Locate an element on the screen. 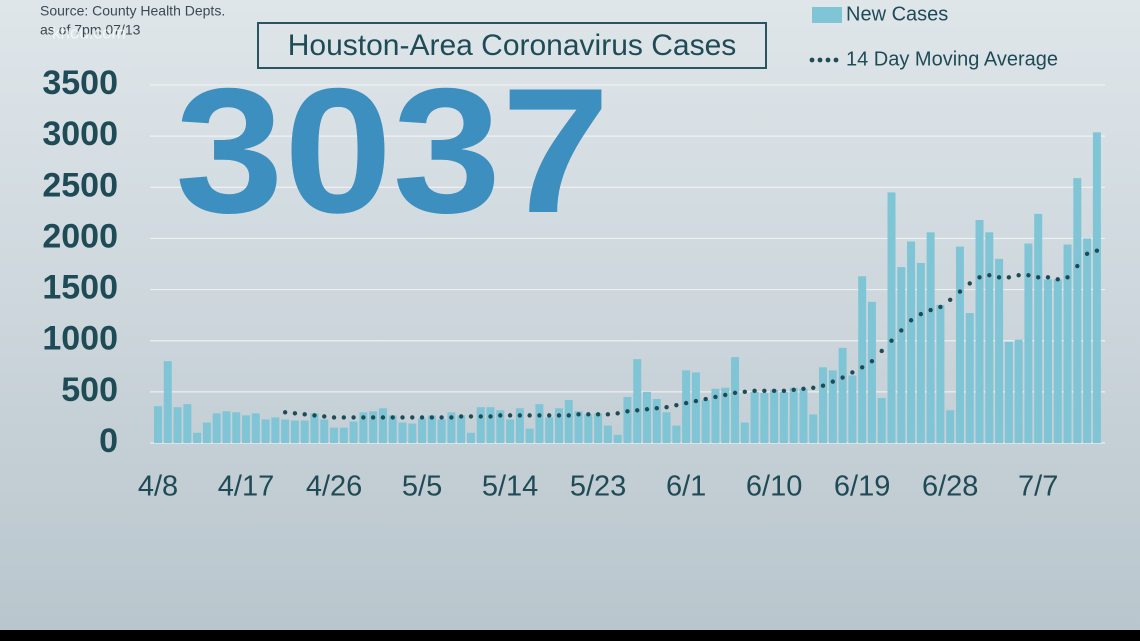  as-of: as of 7pm 07/13 is located at coordinates (90, 30).